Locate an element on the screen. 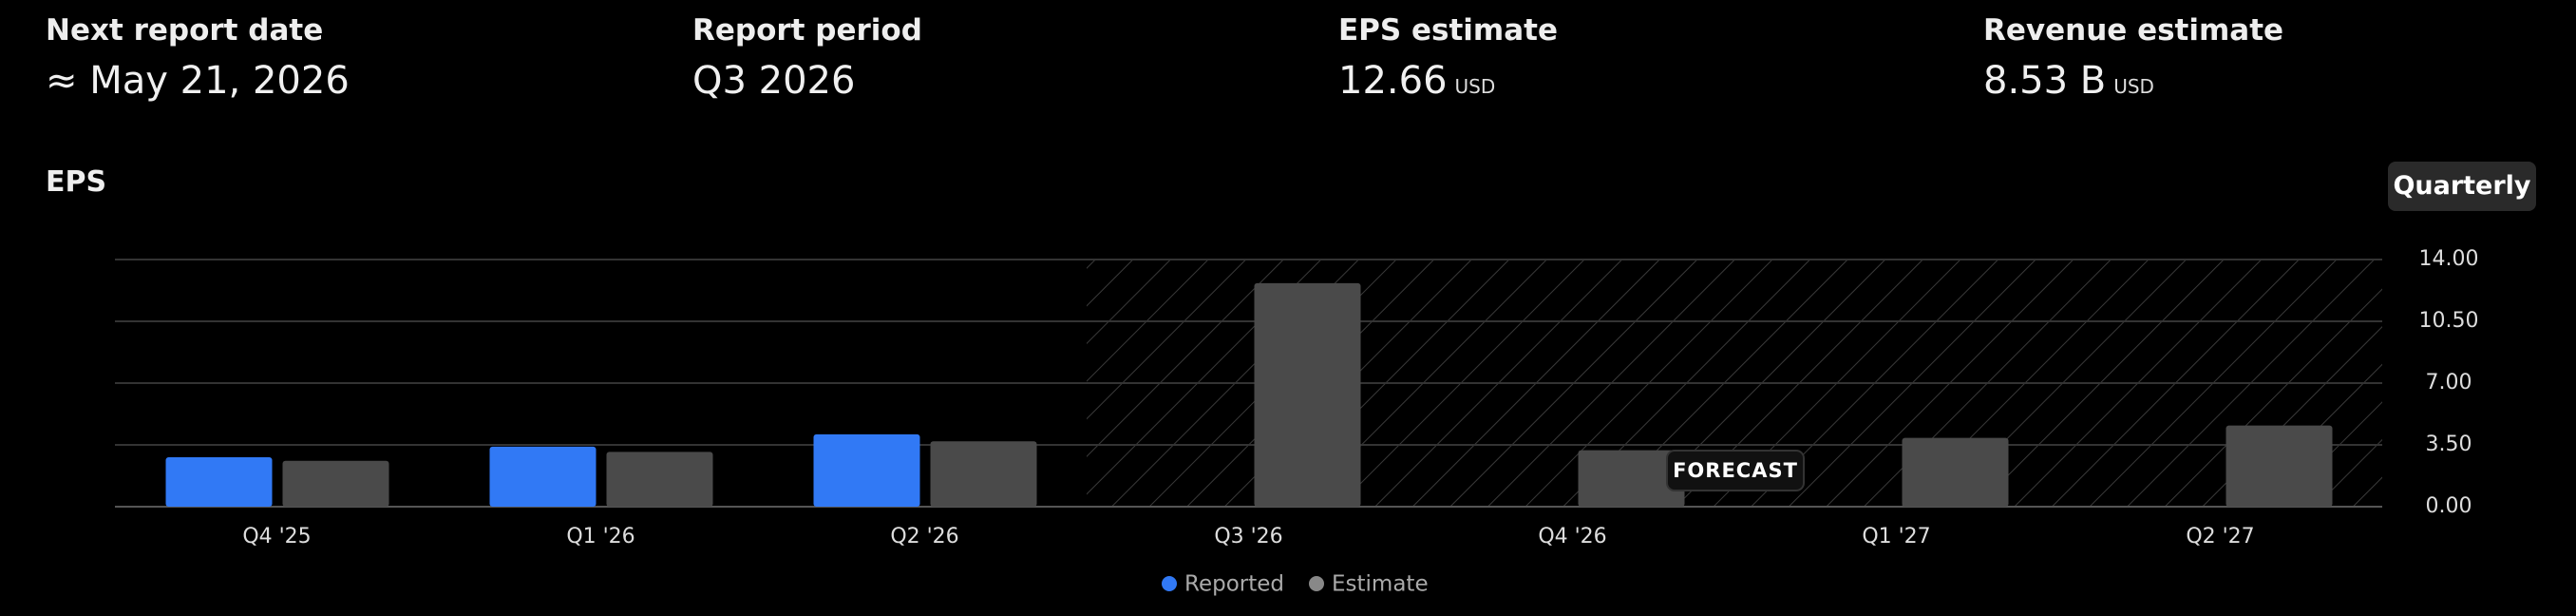  x-tick-label: Q1 '27 is located at coordinates (1896, 537).